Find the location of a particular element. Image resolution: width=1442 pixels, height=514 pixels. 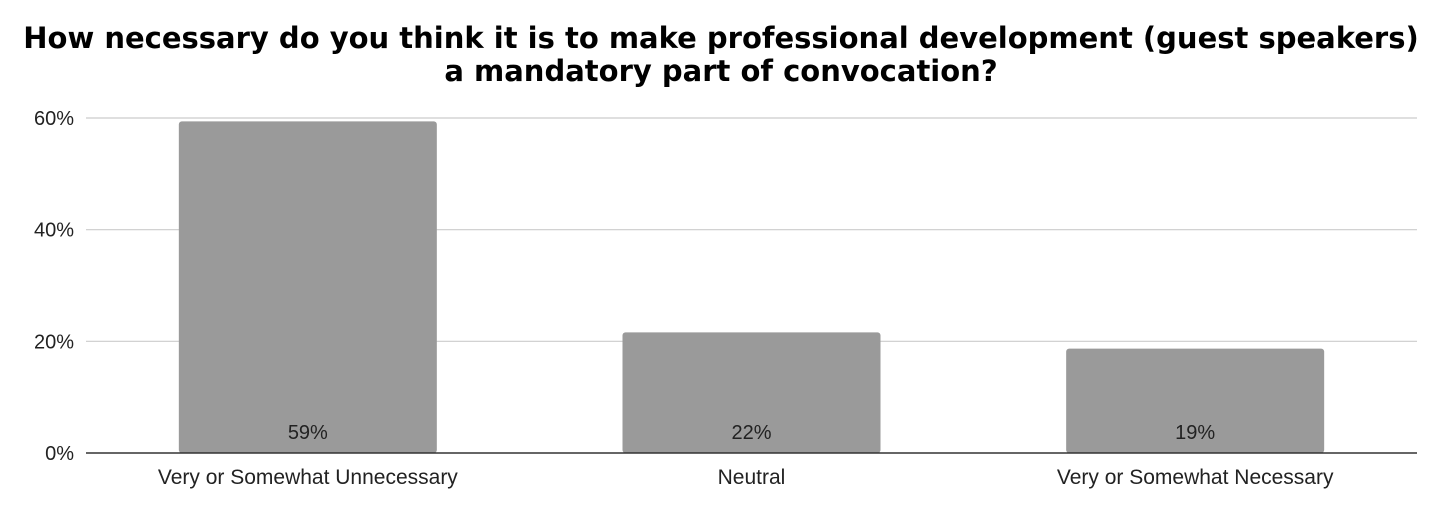

y-tick-labels: 0% 20% 40% 60% is located at coordinates (54, 286).